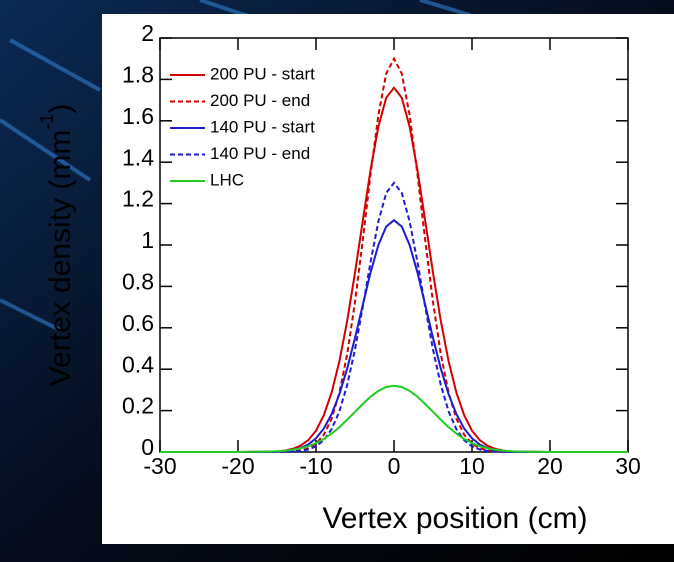 The image size is (674, 562). Describe the element at coordinates (550, 466) in the screenshot. I see `x-tick-label: 20` at that location.